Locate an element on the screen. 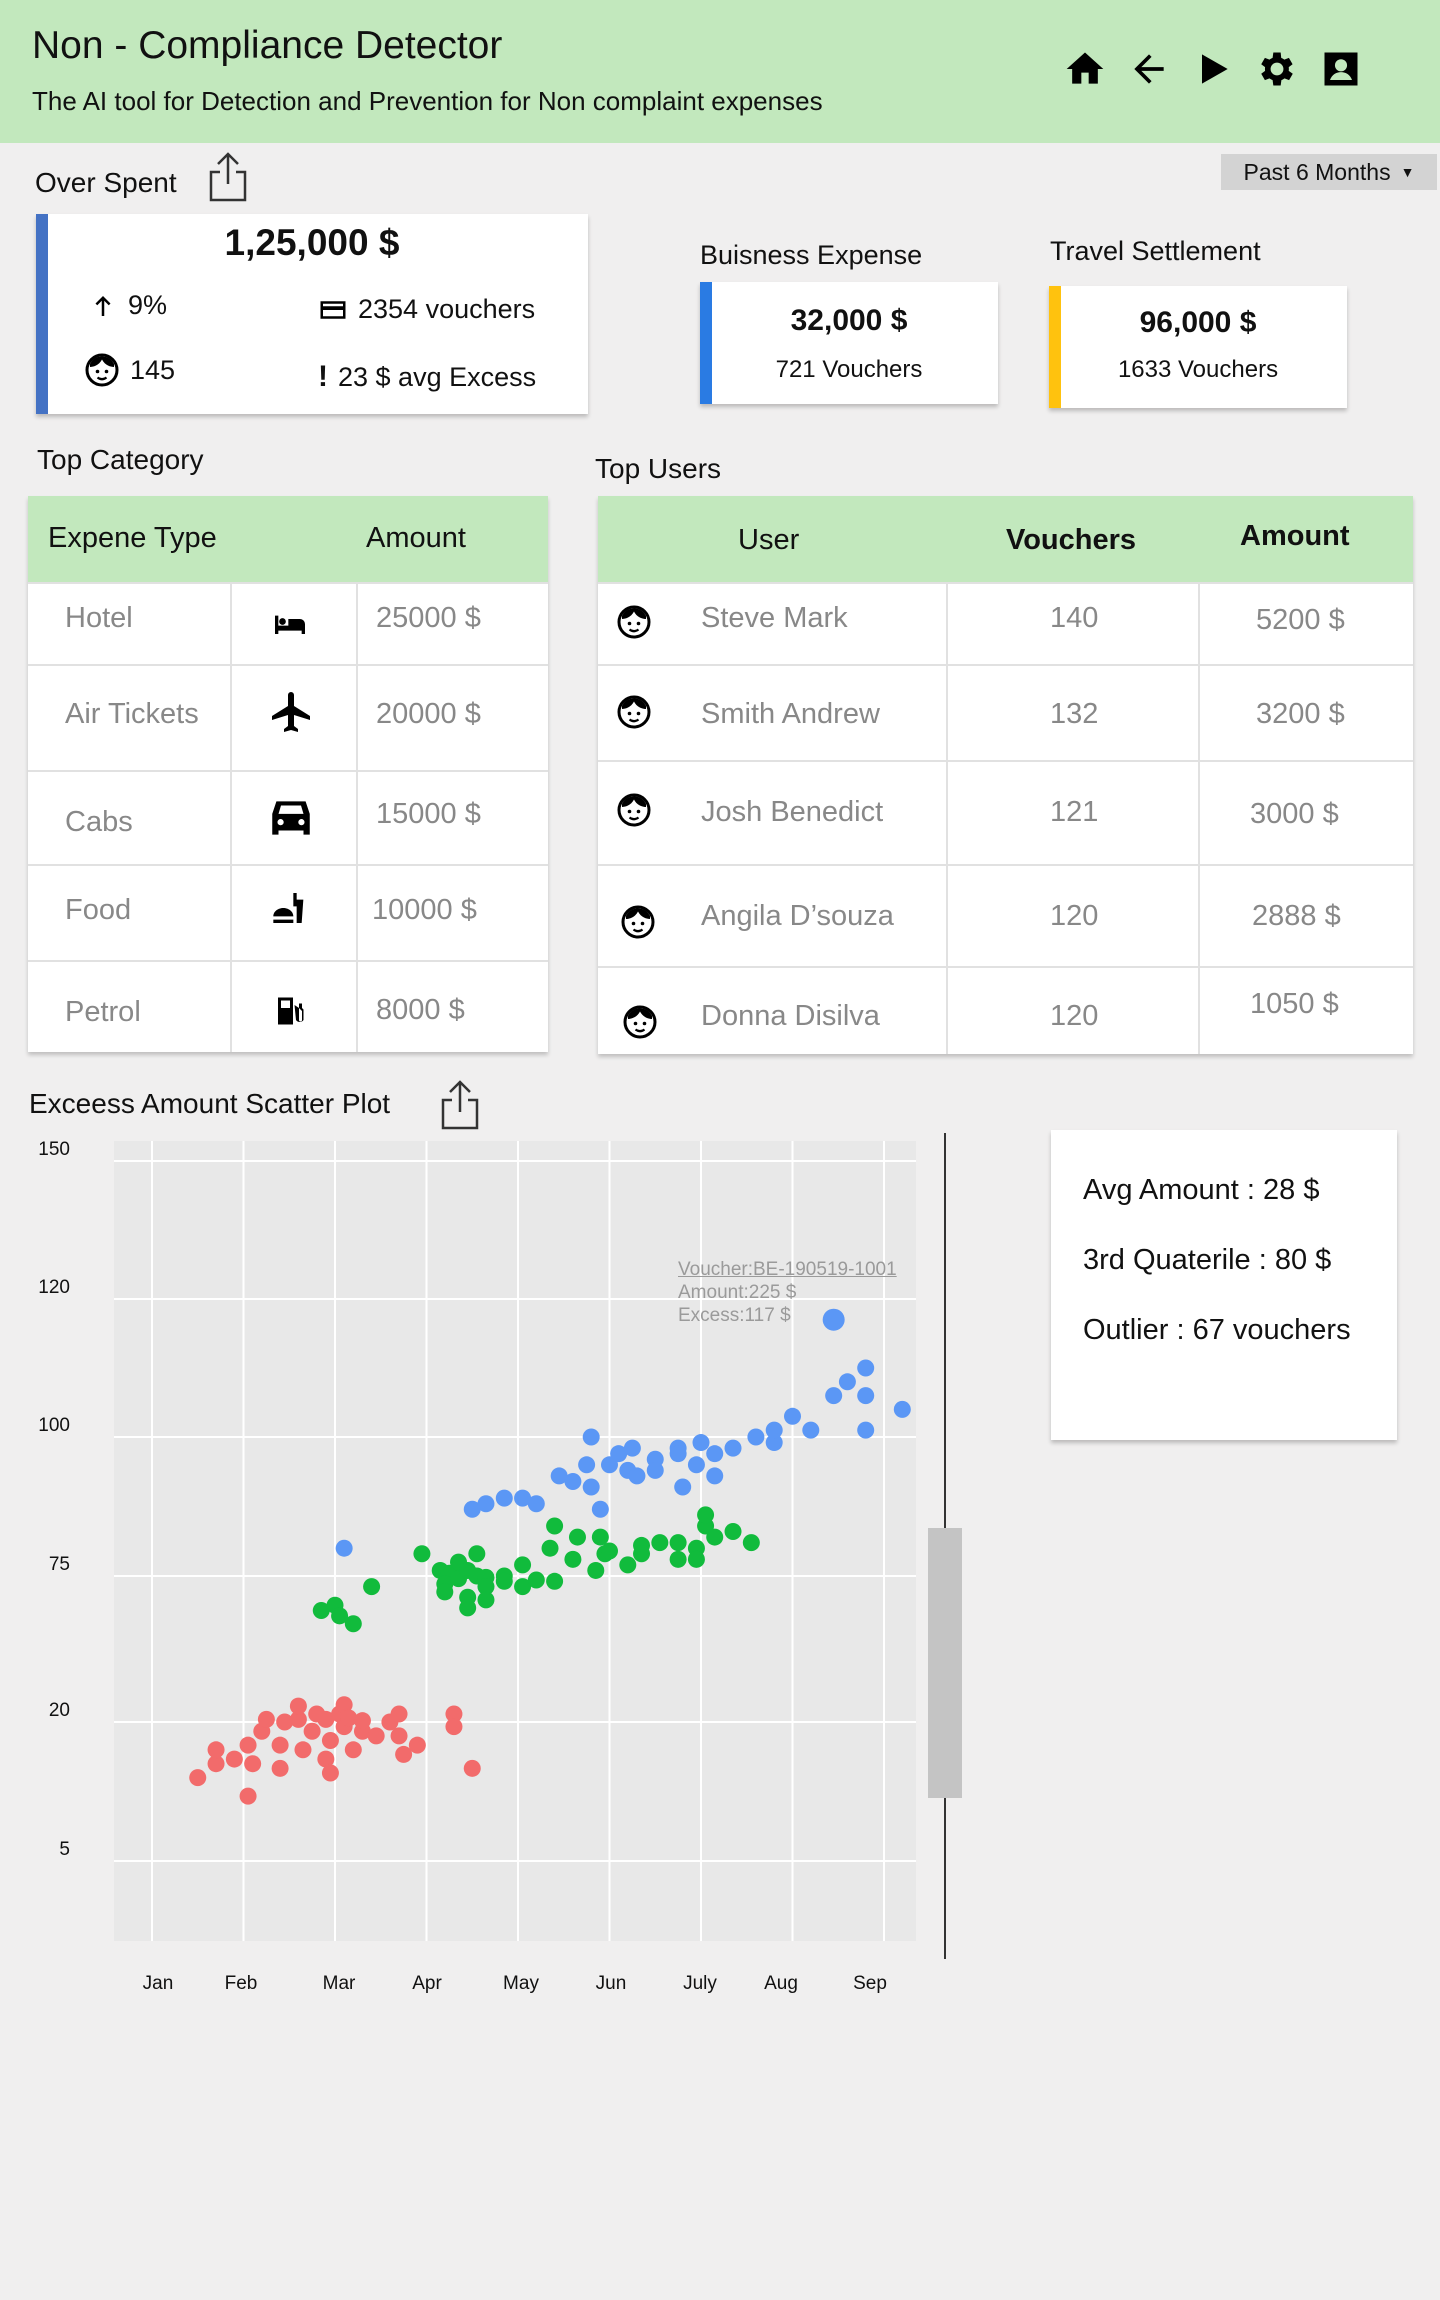  back-arrow-icon is located at coordinates (1149, 69).